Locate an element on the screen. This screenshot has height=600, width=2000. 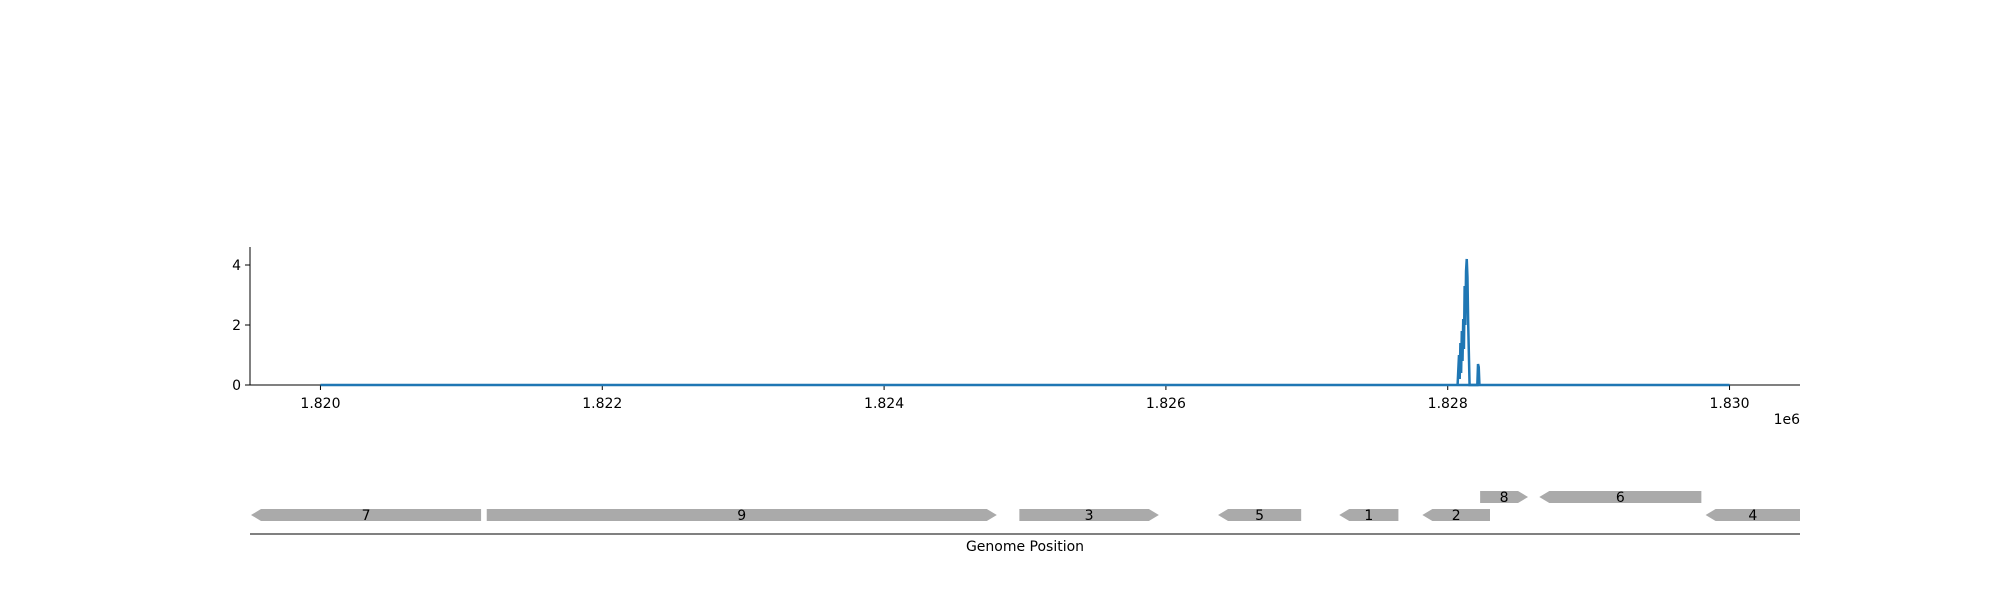
gene-label-8: 8 is located at coordinates (1504, 498).